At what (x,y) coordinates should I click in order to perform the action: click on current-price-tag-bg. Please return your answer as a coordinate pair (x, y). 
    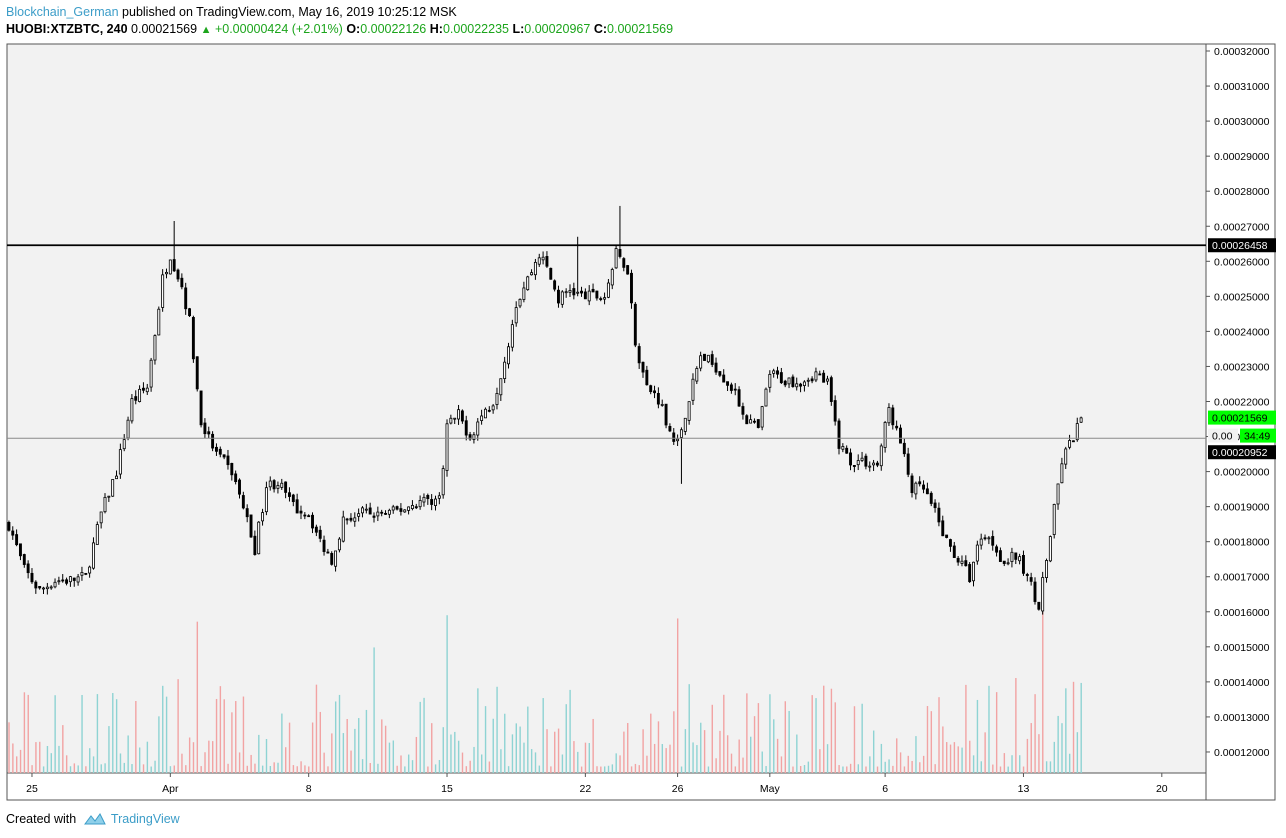
    Looking at the image, I should click on (1242, 417).